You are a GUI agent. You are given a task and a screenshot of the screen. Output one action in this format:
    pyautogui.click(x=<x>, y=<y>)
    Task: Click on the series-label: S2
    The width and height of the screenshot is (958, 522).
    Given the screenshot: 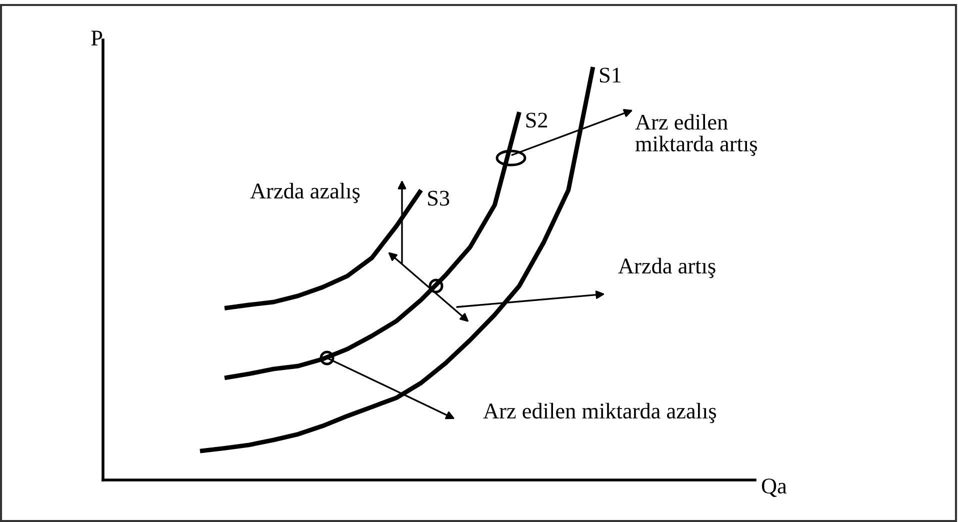 What is the action you would take?
    pyautogui.click(x=537, y=120)
    